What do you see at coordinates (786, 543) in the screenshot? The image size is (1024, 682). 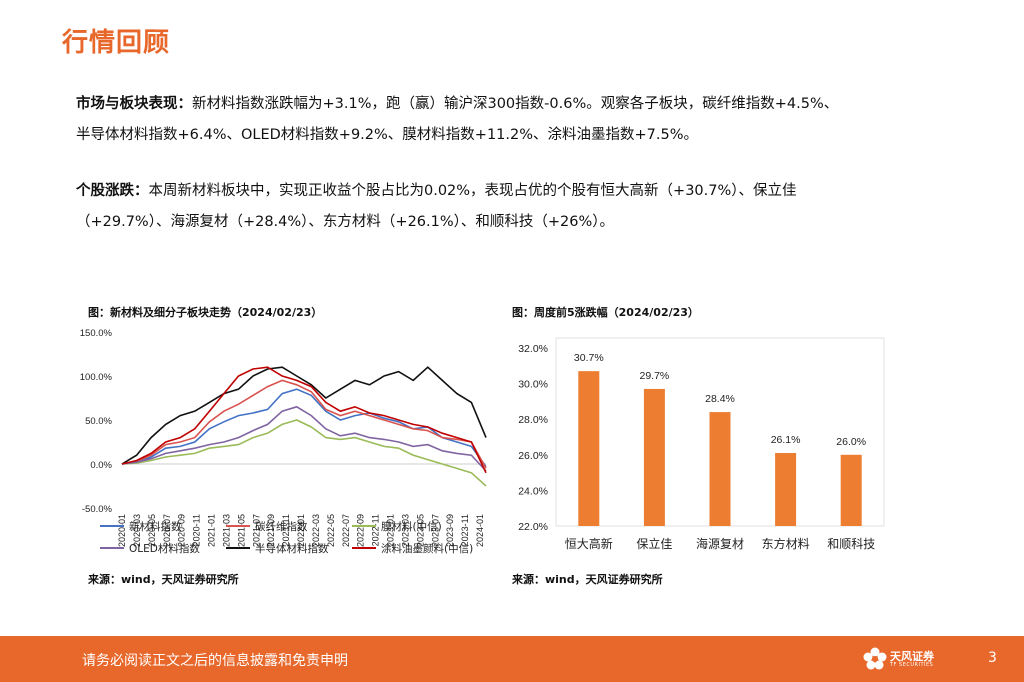 I see `category-label: 东方材料` at bounding box center [786, 543].